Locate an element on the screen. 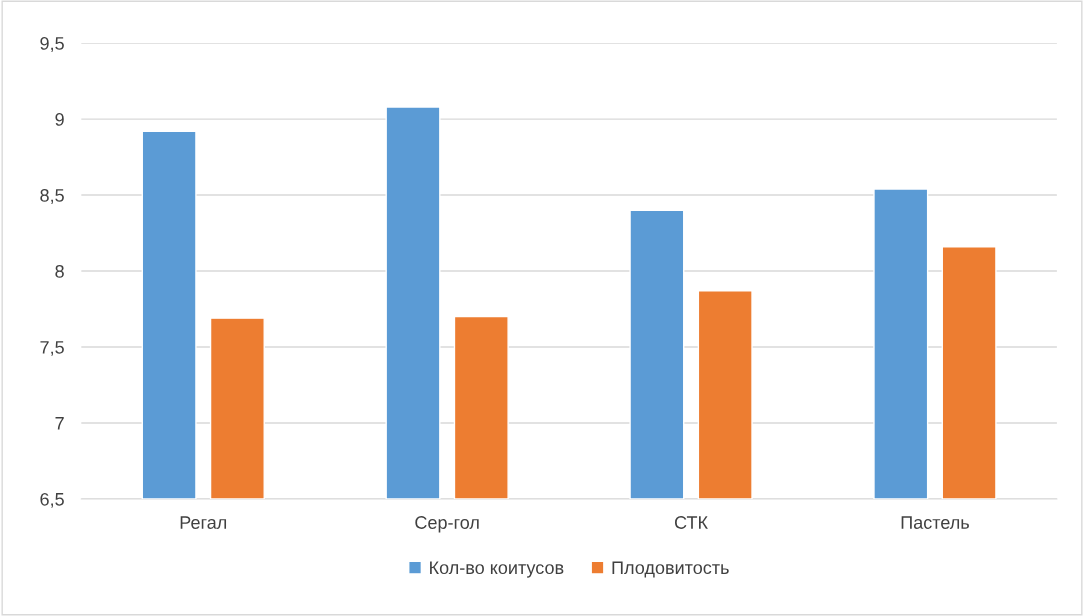 This screenshot has height=616, width=1084. legend-label: Плодовитость is located at coordinates (670, 569).